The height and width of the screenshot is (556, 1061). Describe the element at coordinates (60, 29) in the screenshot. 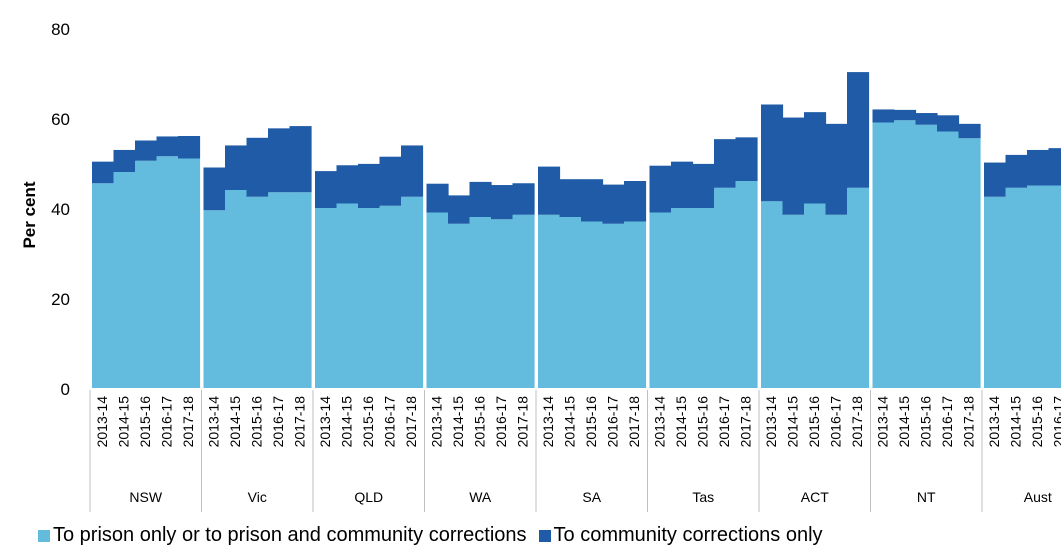

I see `y-tick-label: 80` at that location.